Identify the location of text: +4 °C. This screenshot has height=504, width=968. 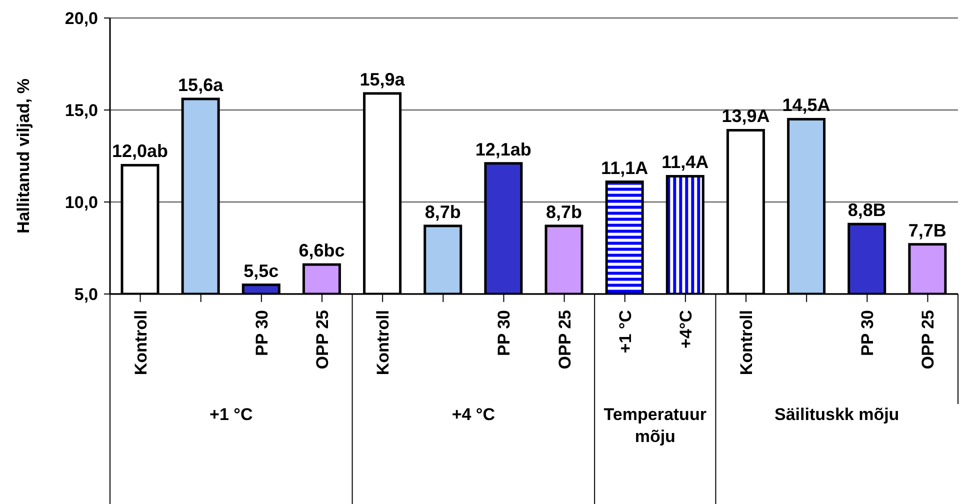
(473, 415).